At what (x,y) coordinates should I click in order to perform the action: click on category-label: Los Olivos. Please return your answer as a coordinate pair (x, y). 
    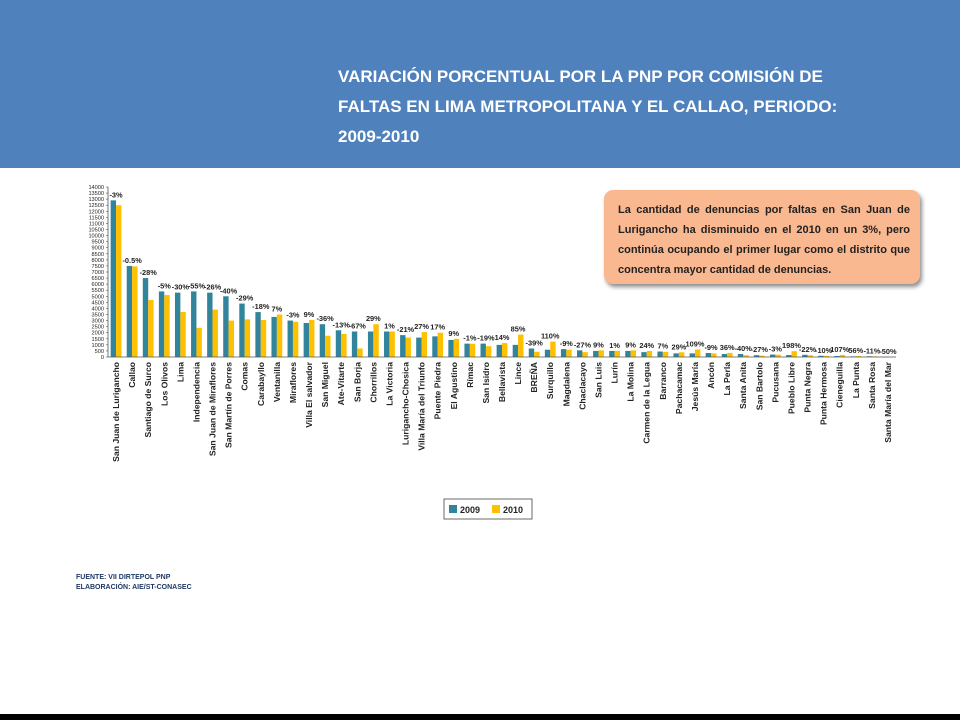
    Looking at the image, I should click on (164, 384).